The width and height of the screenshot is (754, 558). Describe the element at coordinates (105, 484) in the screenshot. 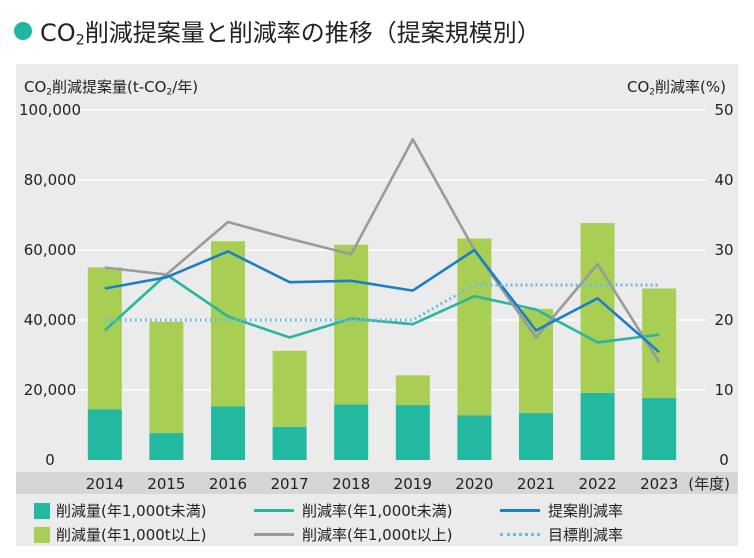

I see `x-tick-label: 2014` at that location.